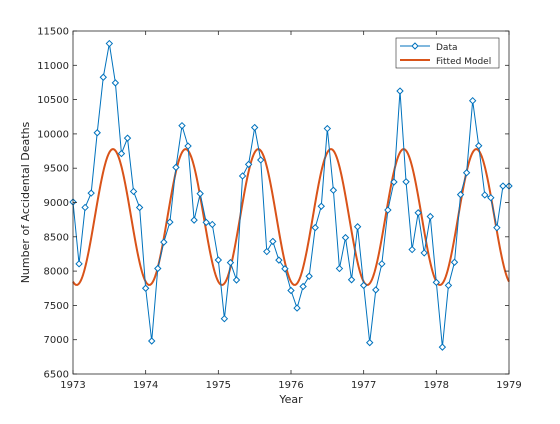 The width and height of the screenshot is (560, 424). What do you see at coordinates (53, 66) in the screenshot?
I see `y-tick-label: 11000` at bounding box center [53, 66].